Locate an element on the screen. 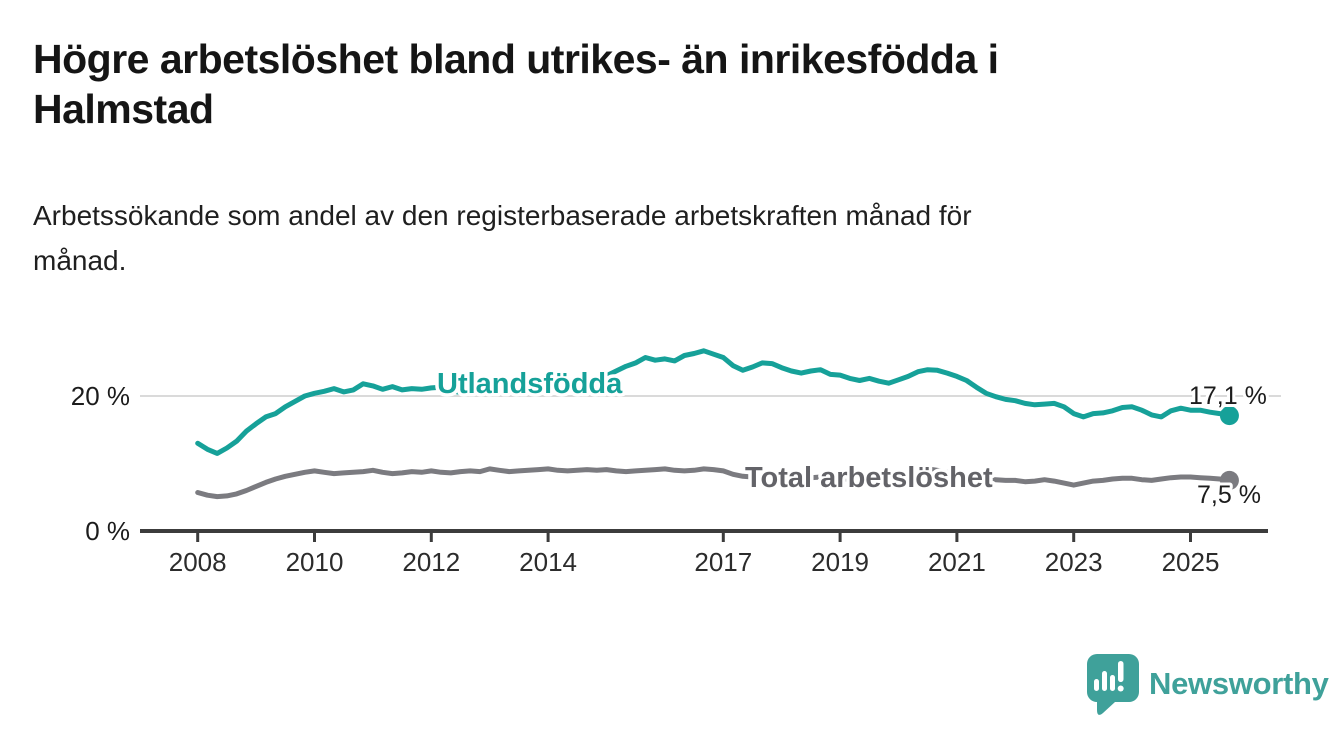 The width and height of the screenshot is (1340, 734). chart-title-line-2: Halmstad is located at coordinates (123, 109).